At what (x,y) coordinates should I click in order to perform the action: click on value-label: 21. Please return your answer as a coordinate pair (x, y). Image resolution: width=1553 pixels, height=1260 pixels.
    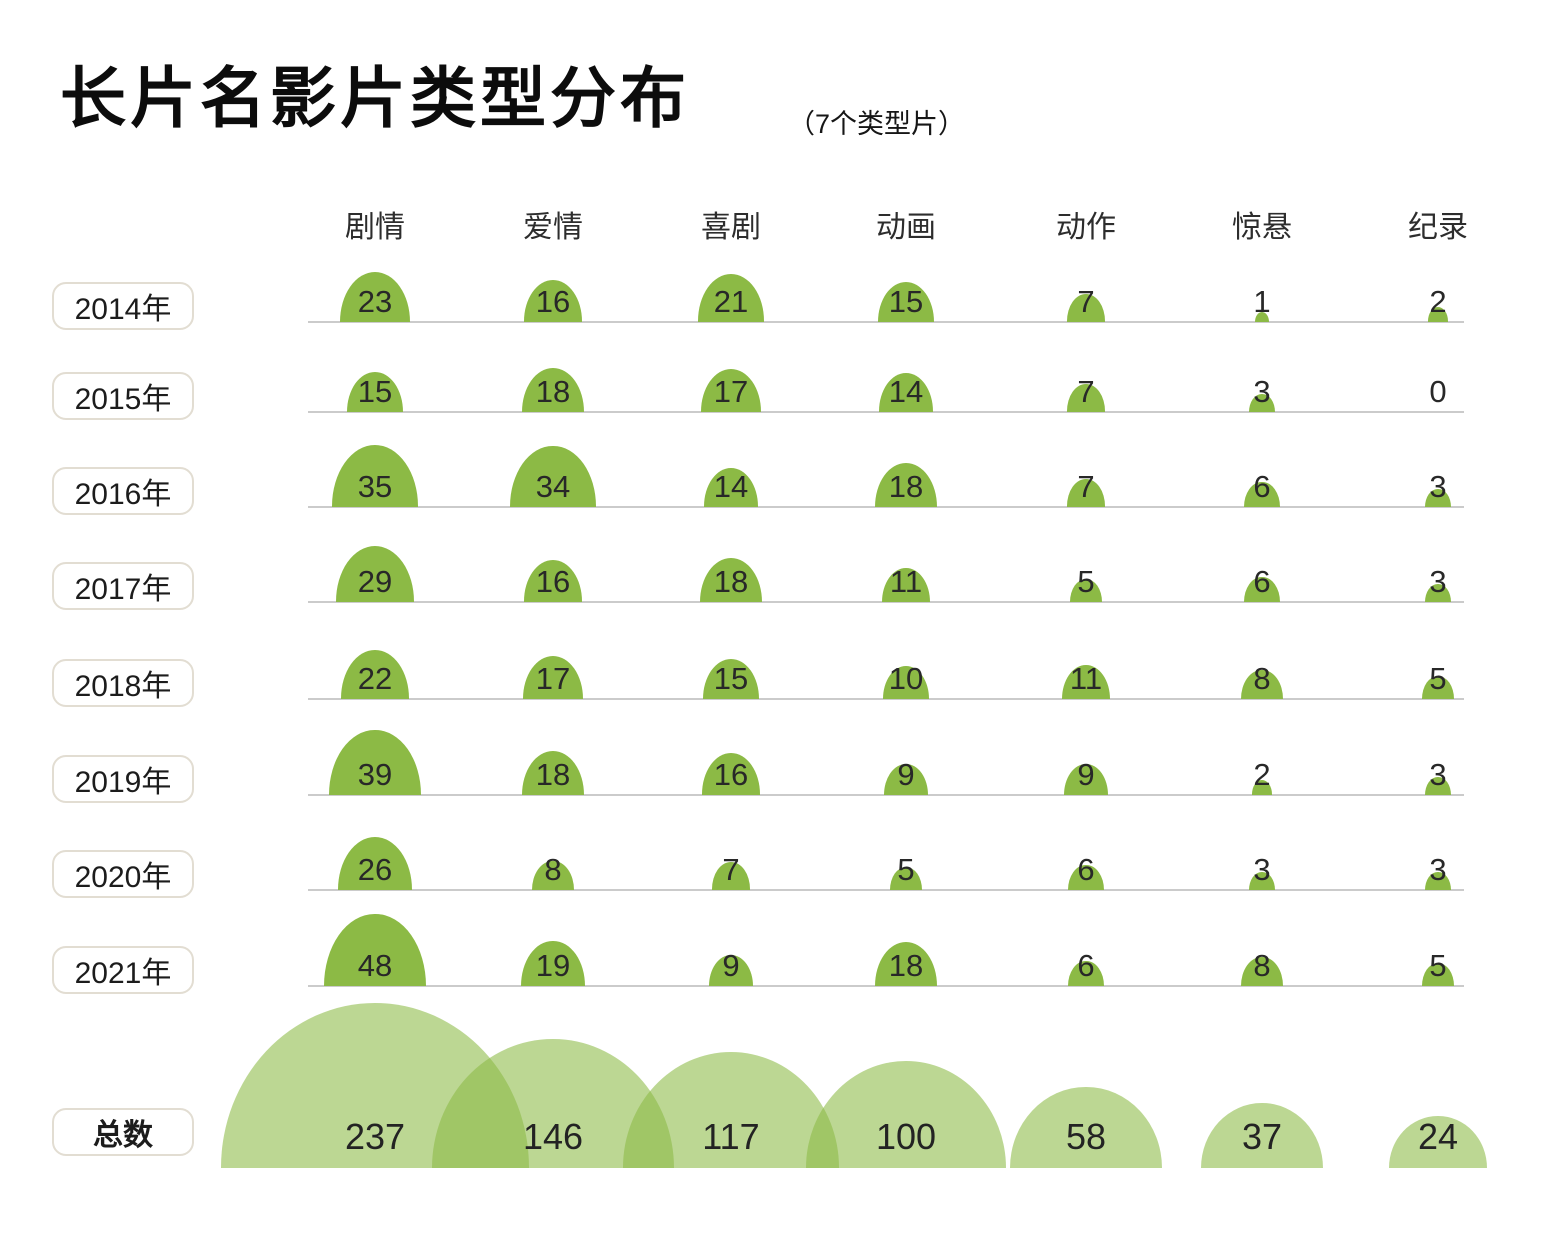
    Looking at the image, I should click on (731, 301).